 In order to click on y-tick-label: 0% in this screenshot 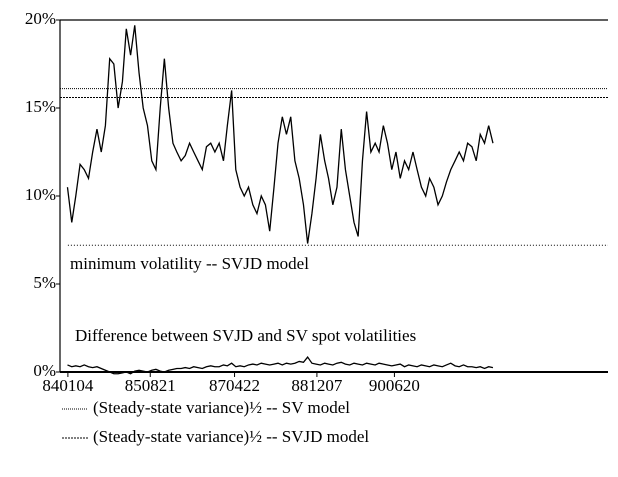, I will do `click(44, 370)`.